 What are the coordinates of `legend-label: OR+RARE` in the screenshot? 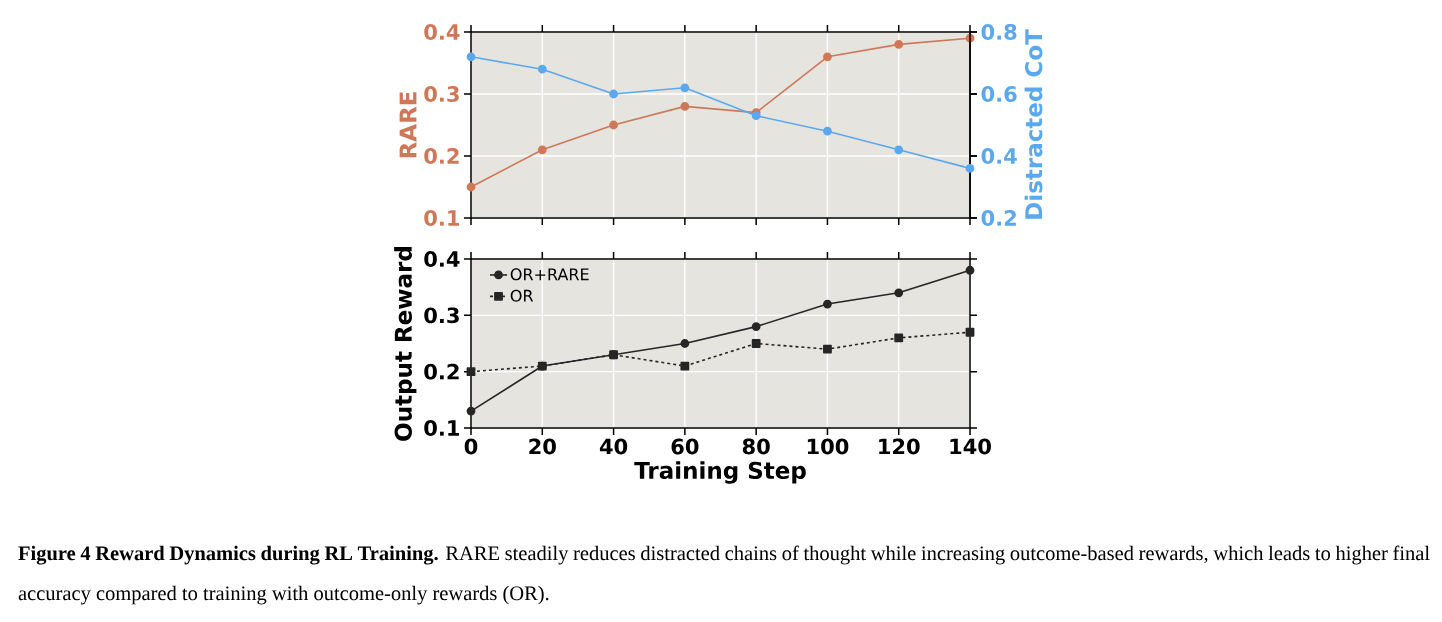 It's located at (549, 274).